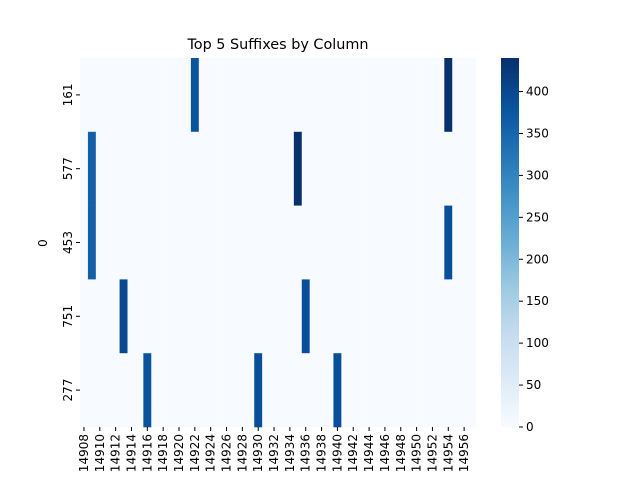 This screenshot has width=640, height=480. I want to click on x-tick-label: 14914, so click(131, 453).